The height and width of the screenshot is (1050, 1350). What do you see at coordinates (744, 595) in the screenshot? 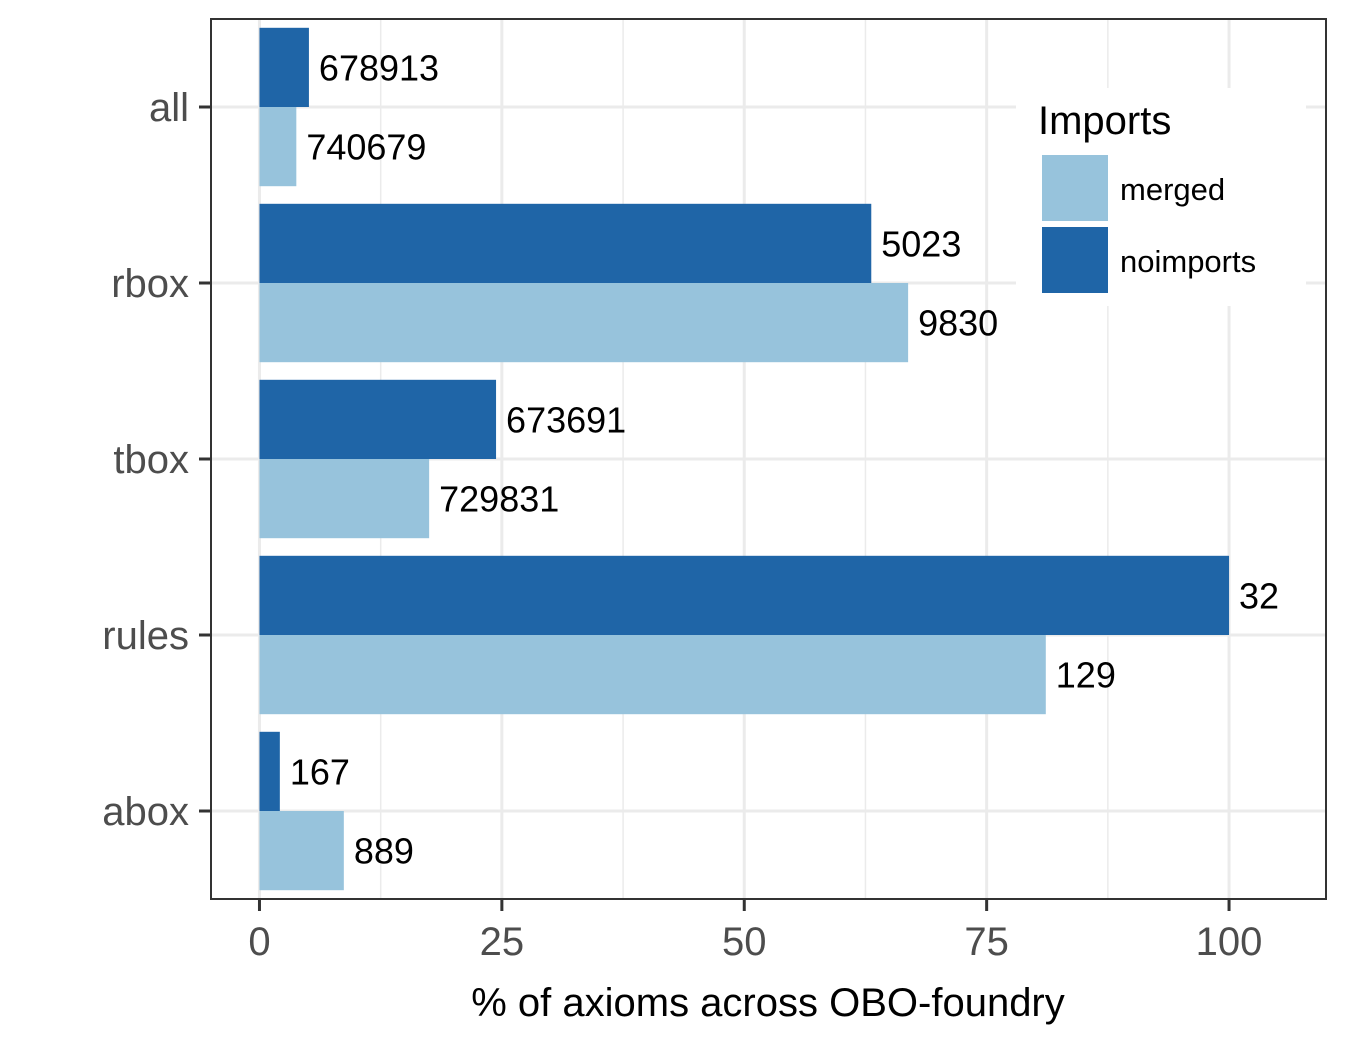
I see `bar-noimports-rules` at bounding box center [744, 595].